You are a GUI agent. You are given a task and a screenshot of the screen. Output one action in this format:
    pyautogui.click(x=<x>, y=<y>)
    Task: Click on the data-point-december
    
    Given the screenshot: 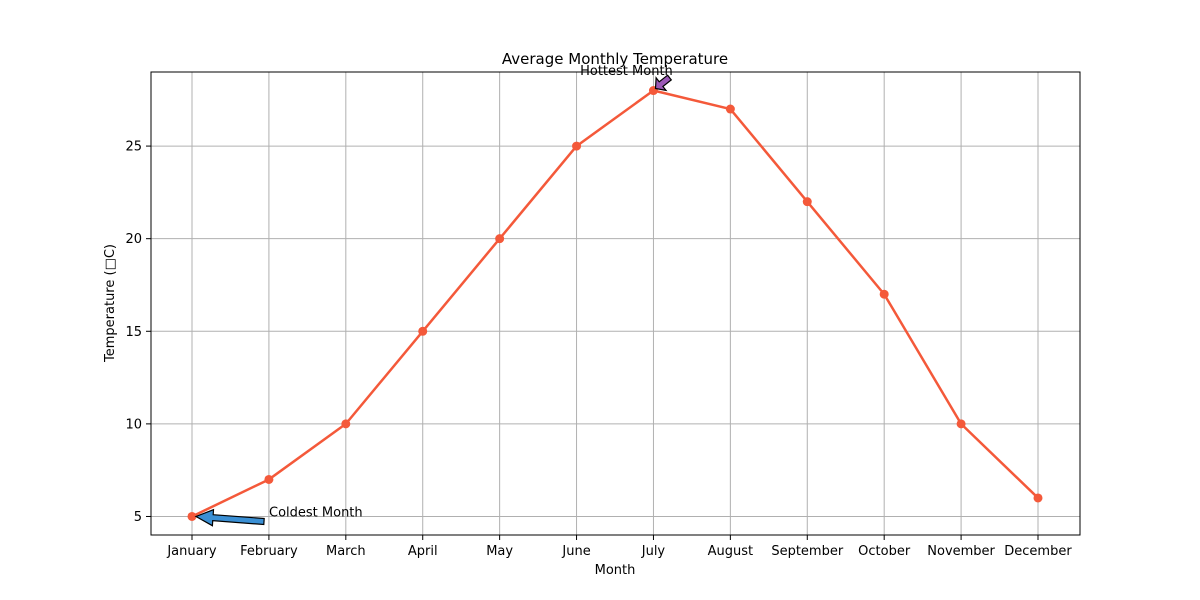 What is the action you would take?
    pyautogui.click(x=1038, y=498)
    